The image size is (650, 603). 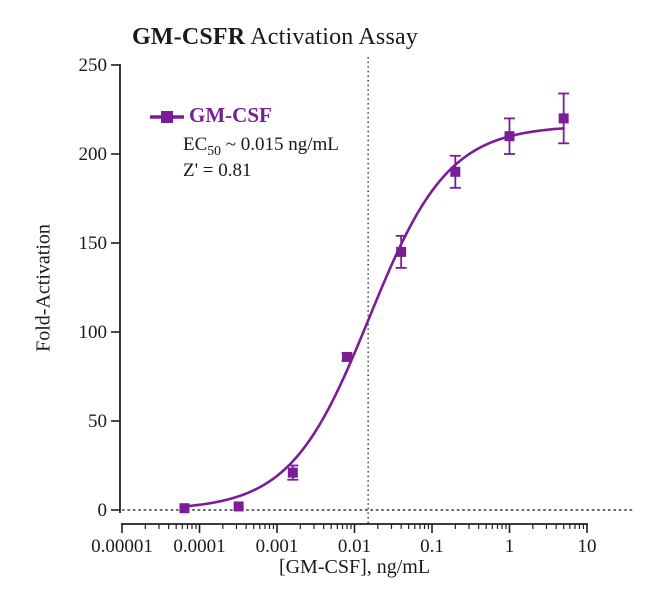 I want to click on x-tick-label: 1, so click(x=510, y=546).